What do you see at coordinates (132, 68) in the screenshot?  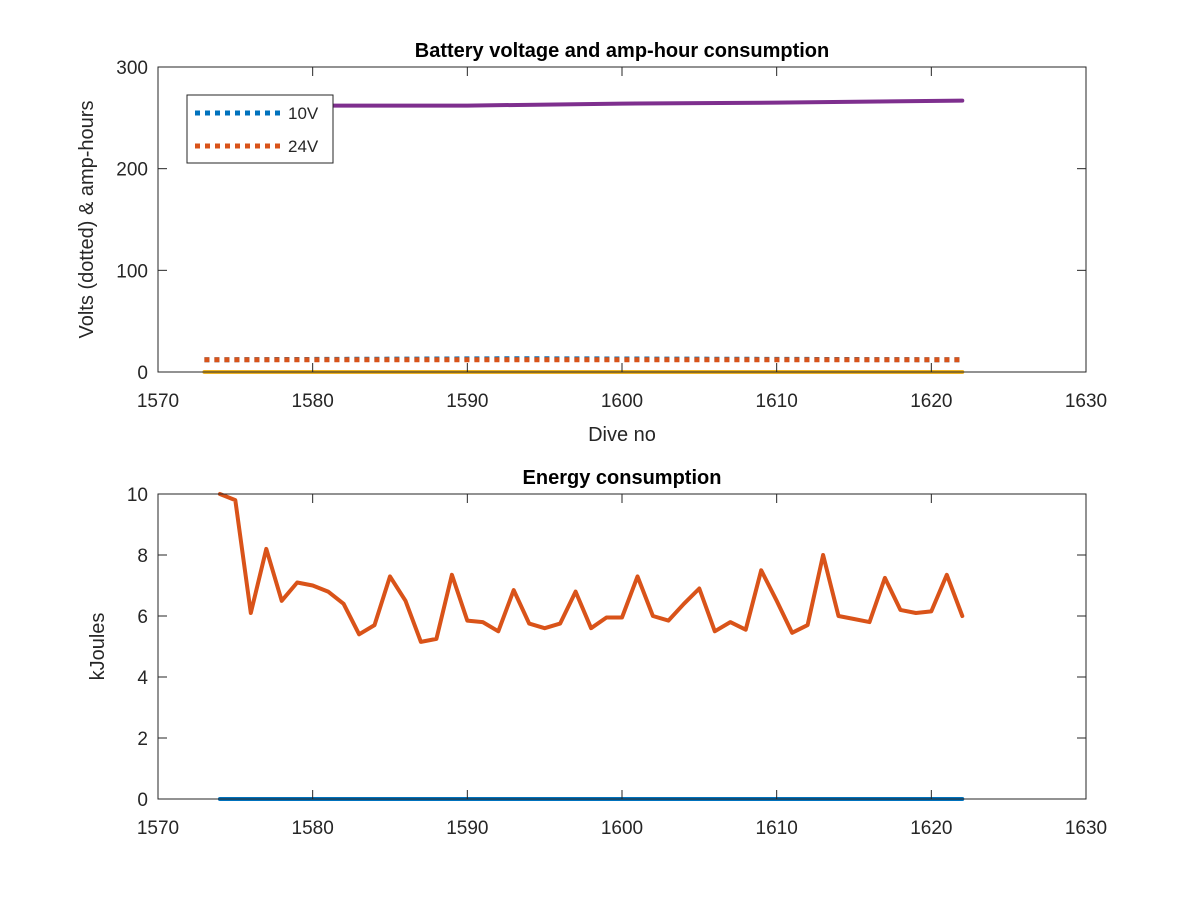 I see `top-plot-y-tick-label: 300` at bounding box center [132, 68].